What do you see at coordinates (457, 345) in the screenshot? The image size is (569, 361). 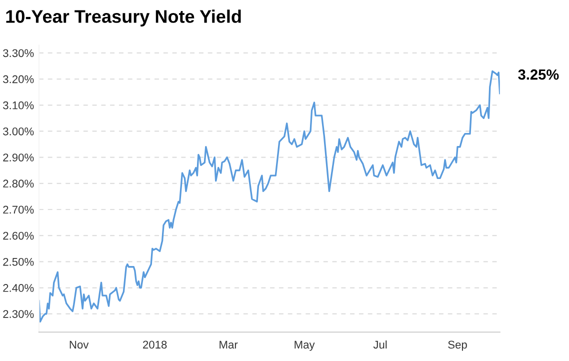 I see `x-tick-label: Sep` at bounding box center [457, 345].